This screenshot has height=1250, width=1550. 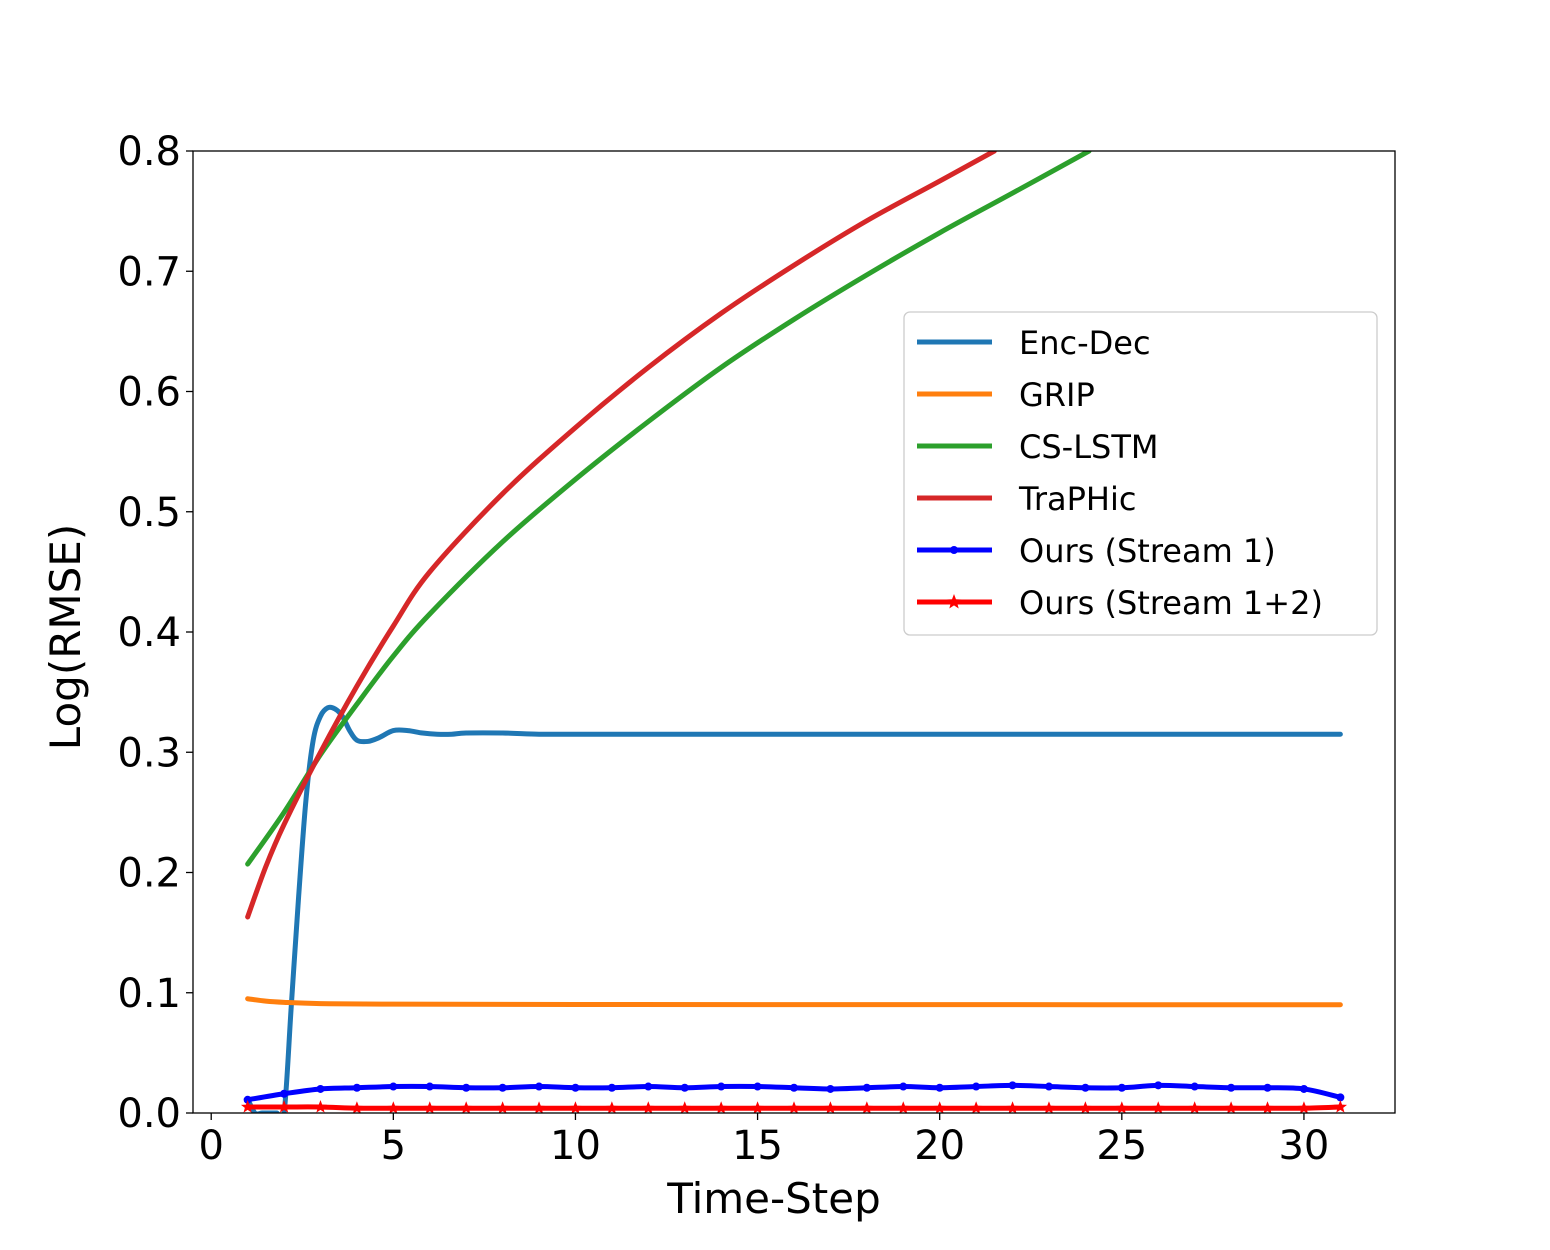 I want to click on legend-item-traphic: TraPHic, so click(x=1026, y=499).